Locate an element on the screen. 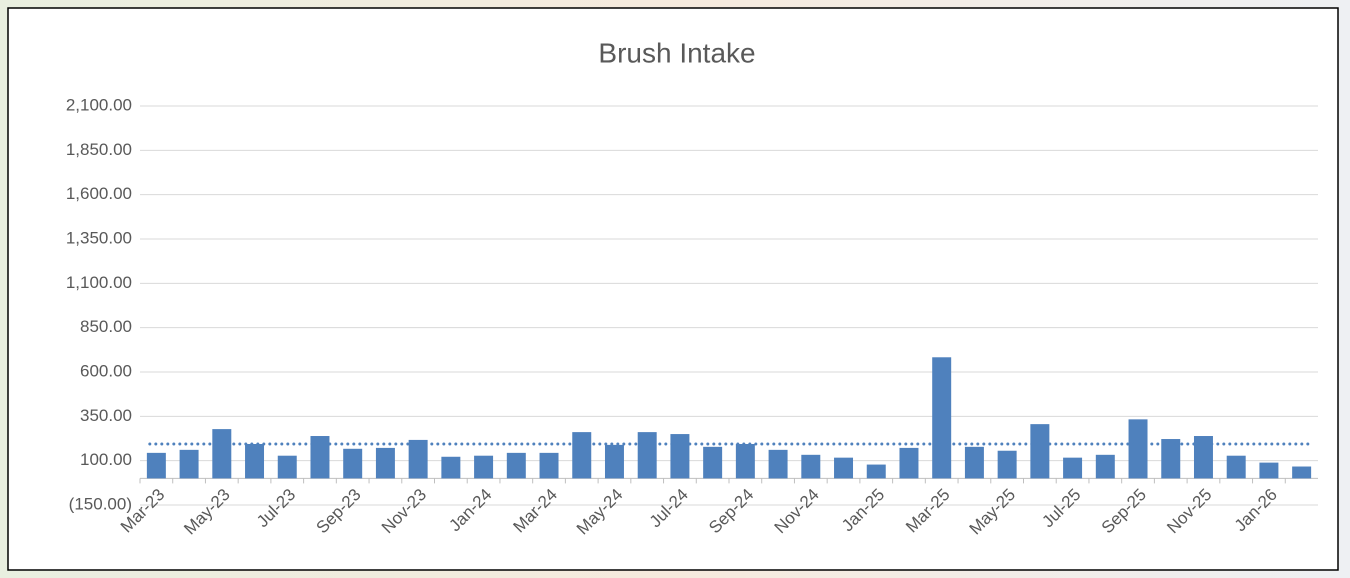 The image size is (1350, 578). y-tick-label: (150.00) is located at coordinates (100, 503).